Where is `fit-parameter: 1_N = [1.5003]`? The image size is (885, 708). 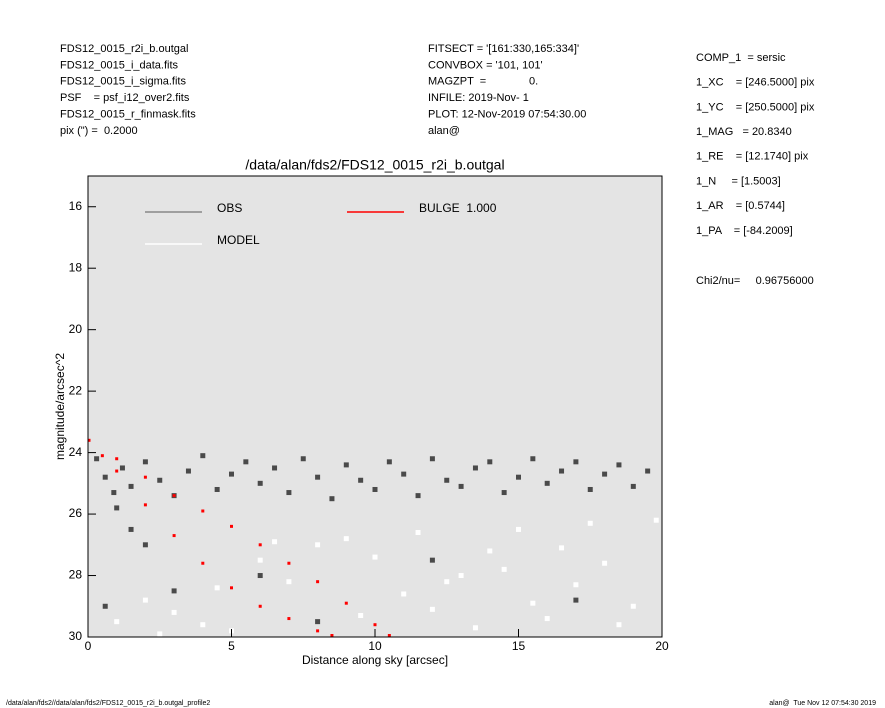
fit-parameter: 1_N = [1.5003] is located at coordinates (738, 181).